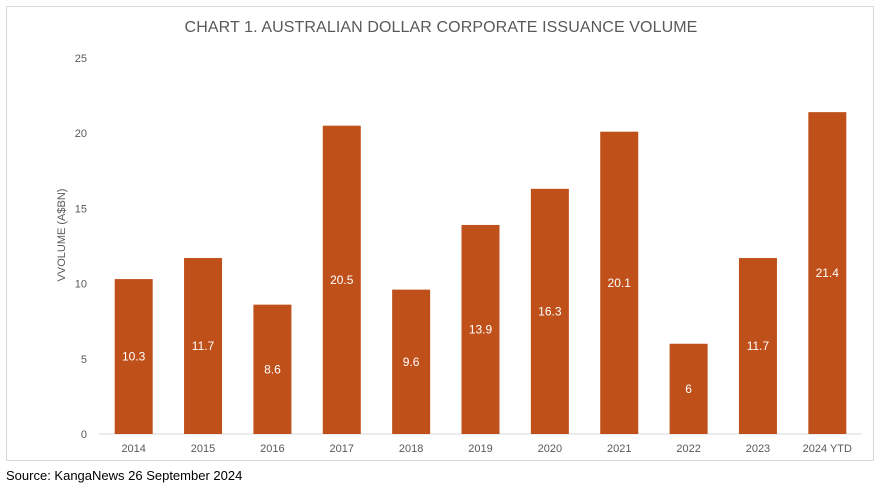 This screenshot has height=487, width=883. I want to click on source-note: Source: KangaNews 26 September 2024, so click(124, 475).